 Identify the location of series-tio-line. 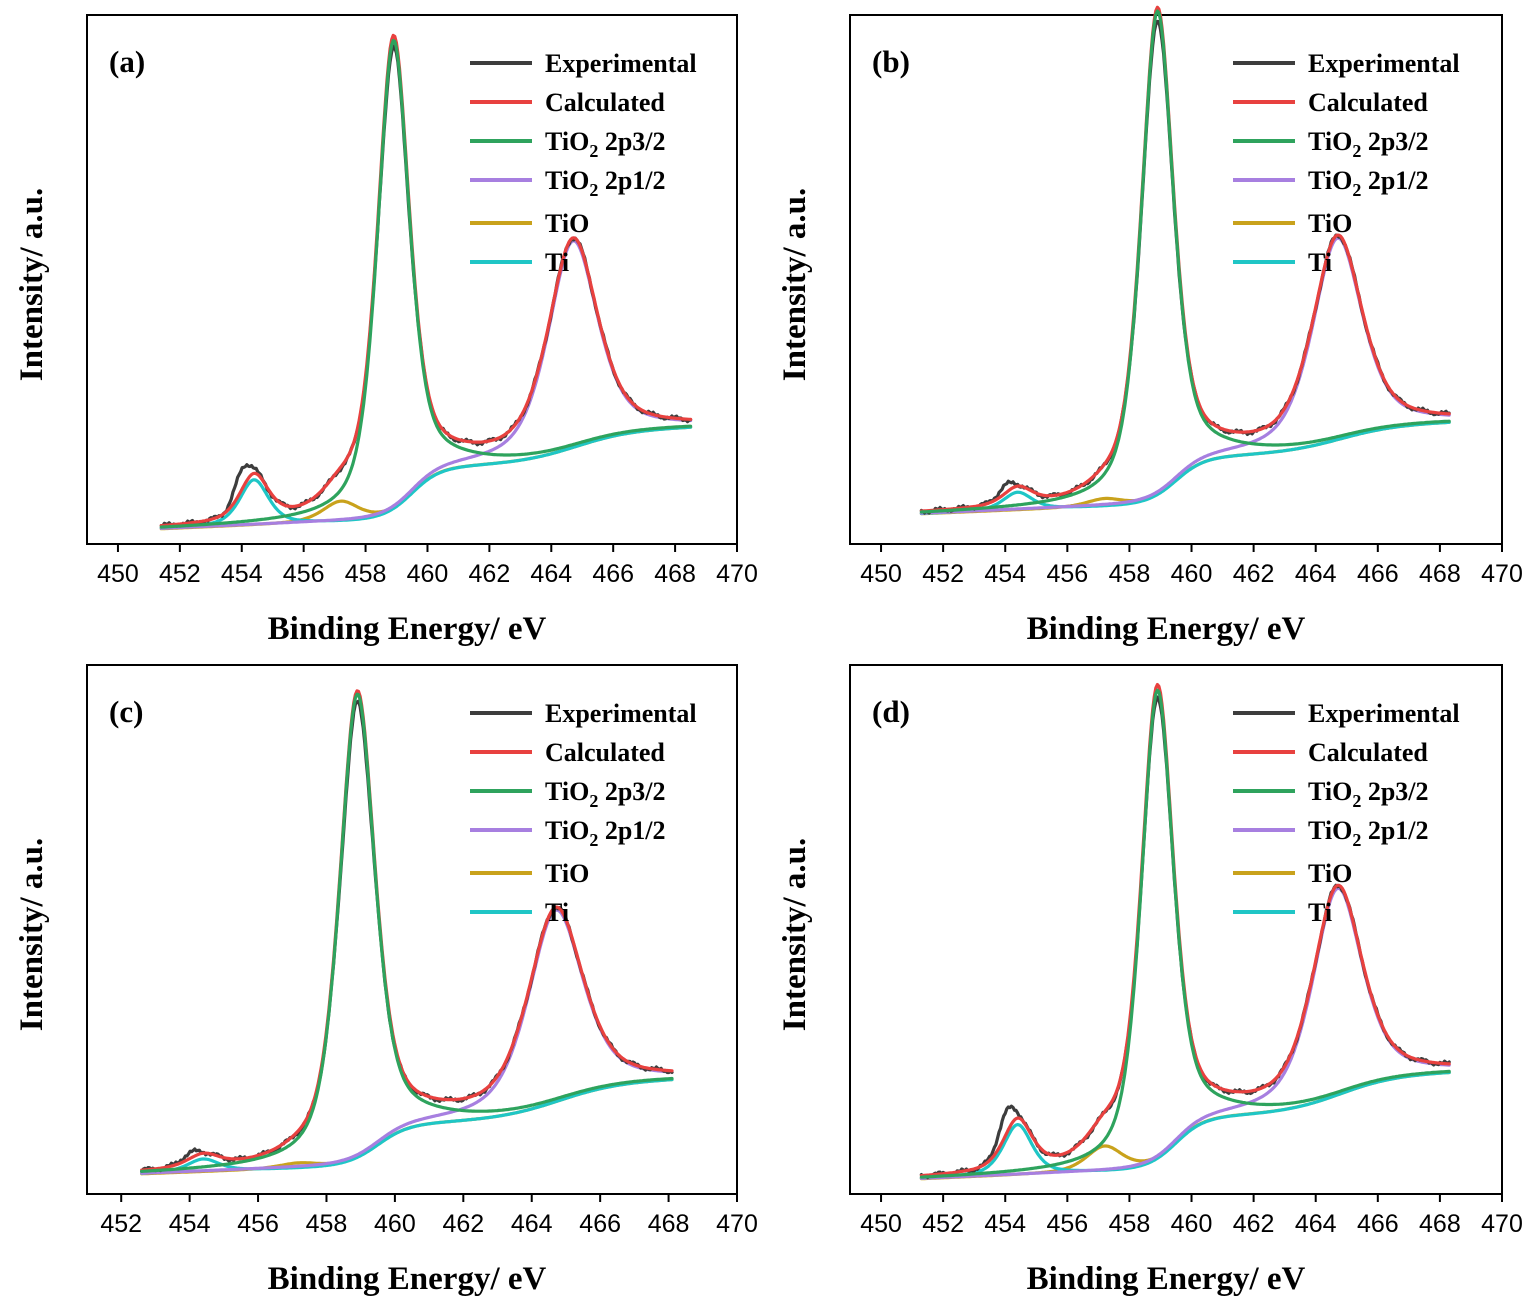
(407, 1126).